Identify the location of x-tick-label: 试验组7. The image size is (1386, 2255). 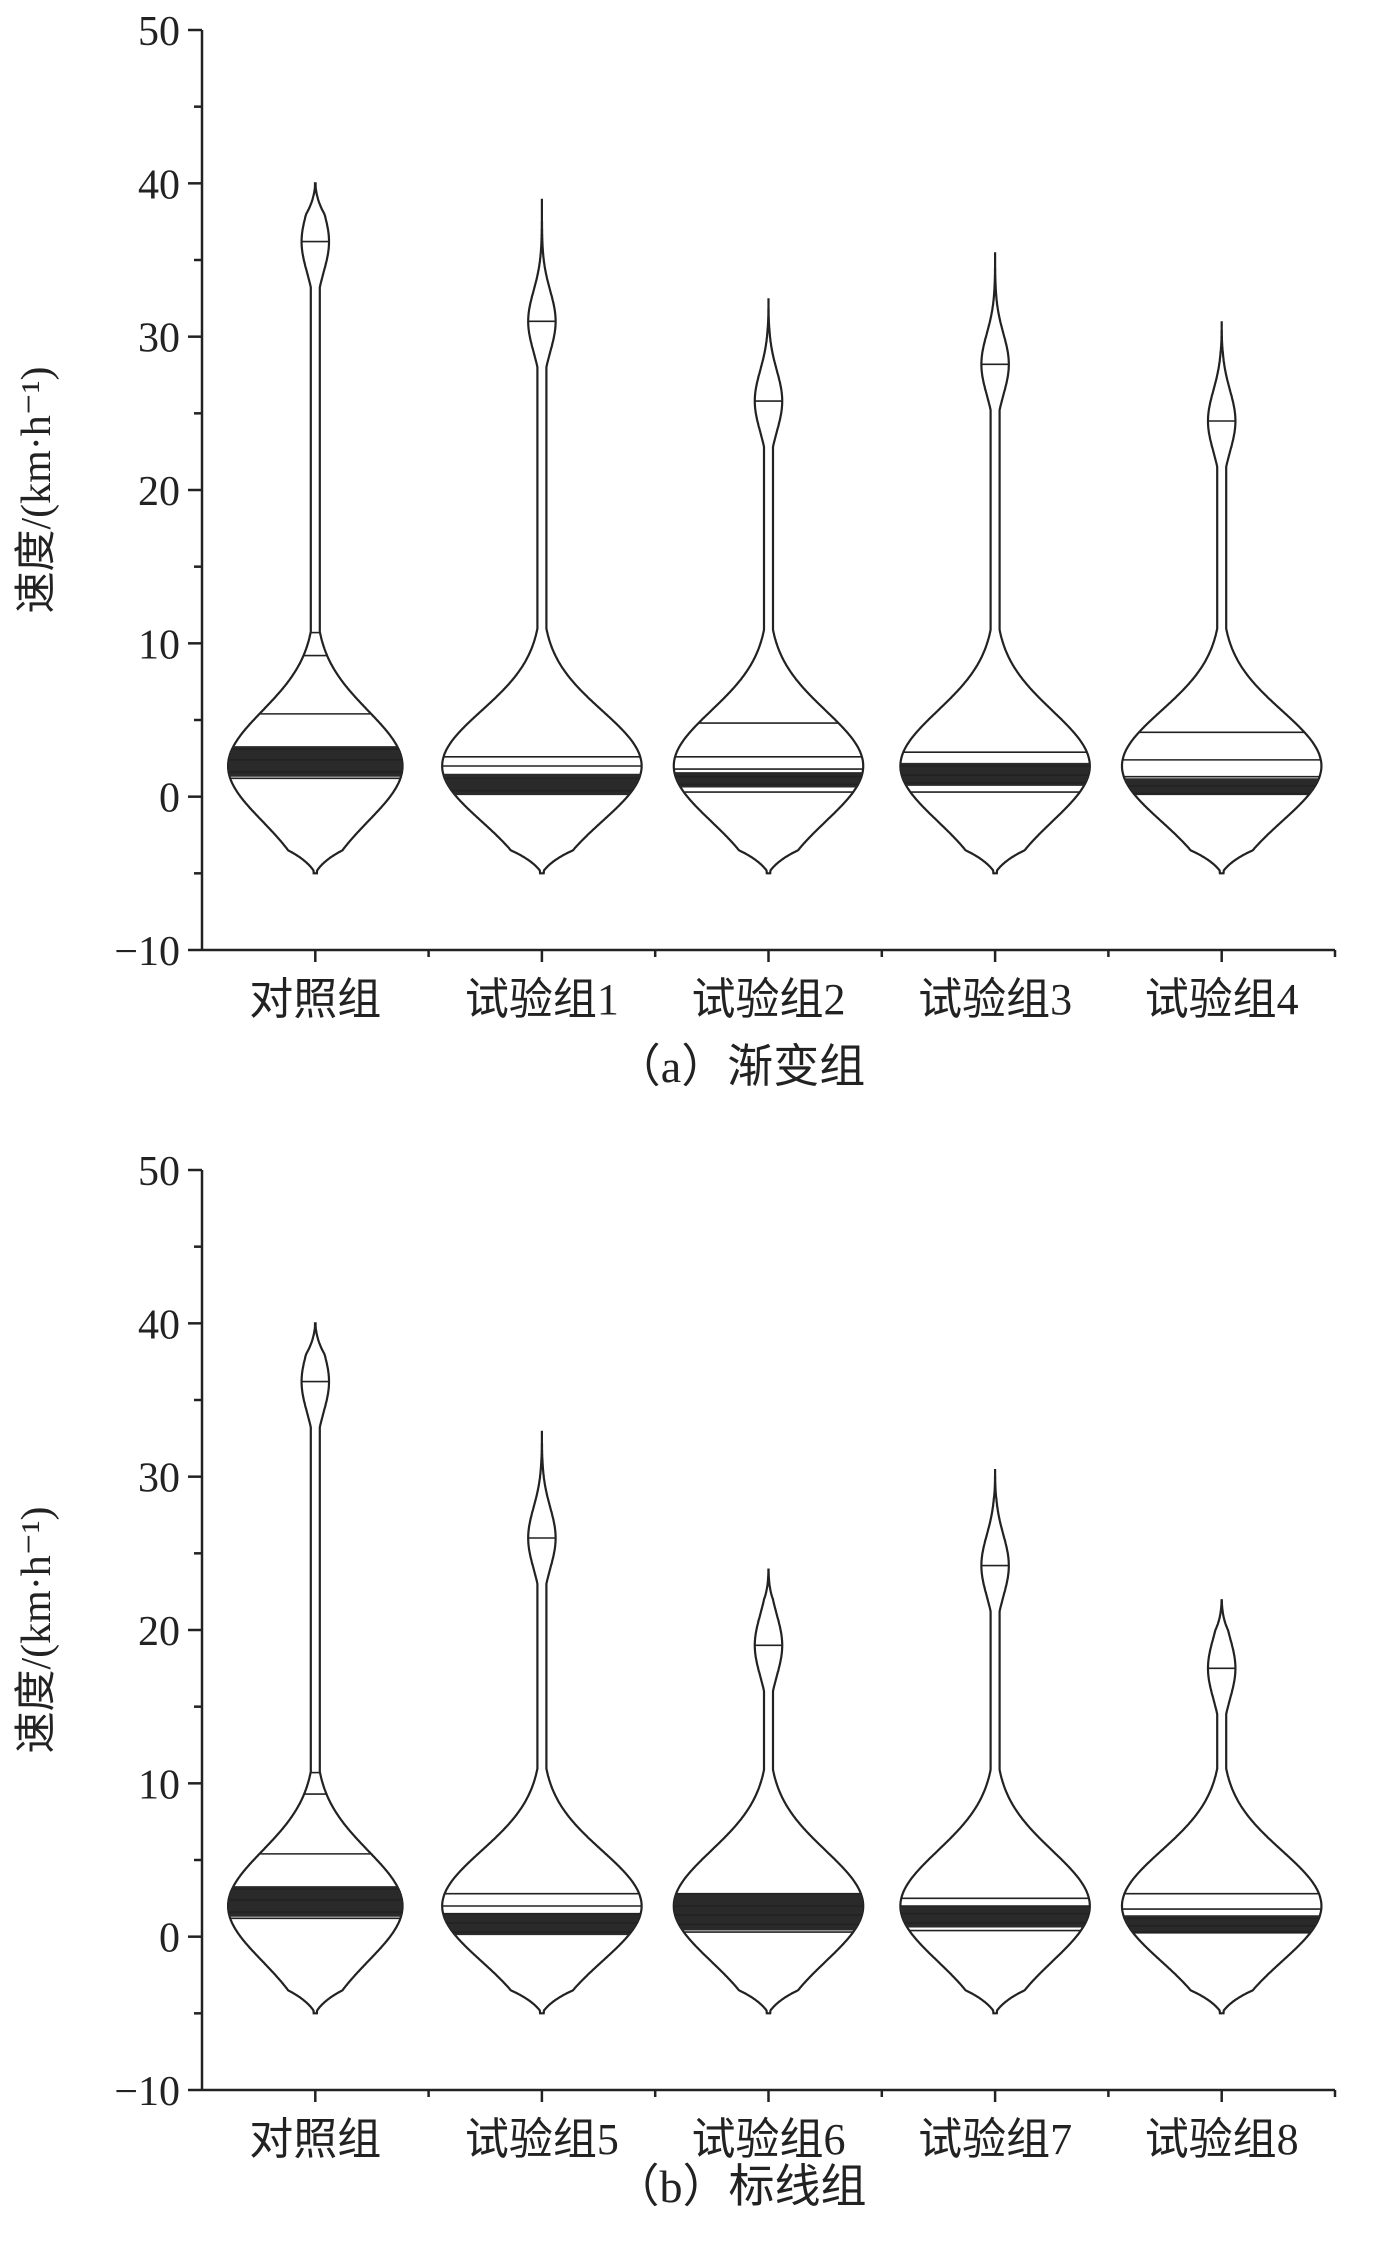
(995, 2139).